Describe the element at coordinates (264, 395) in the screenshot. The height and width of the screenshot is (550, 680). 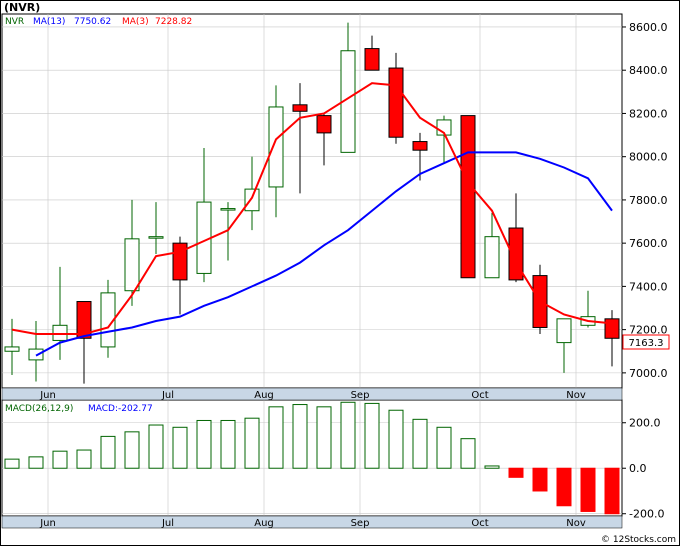
I see `price-month-label: Aug` at that location.